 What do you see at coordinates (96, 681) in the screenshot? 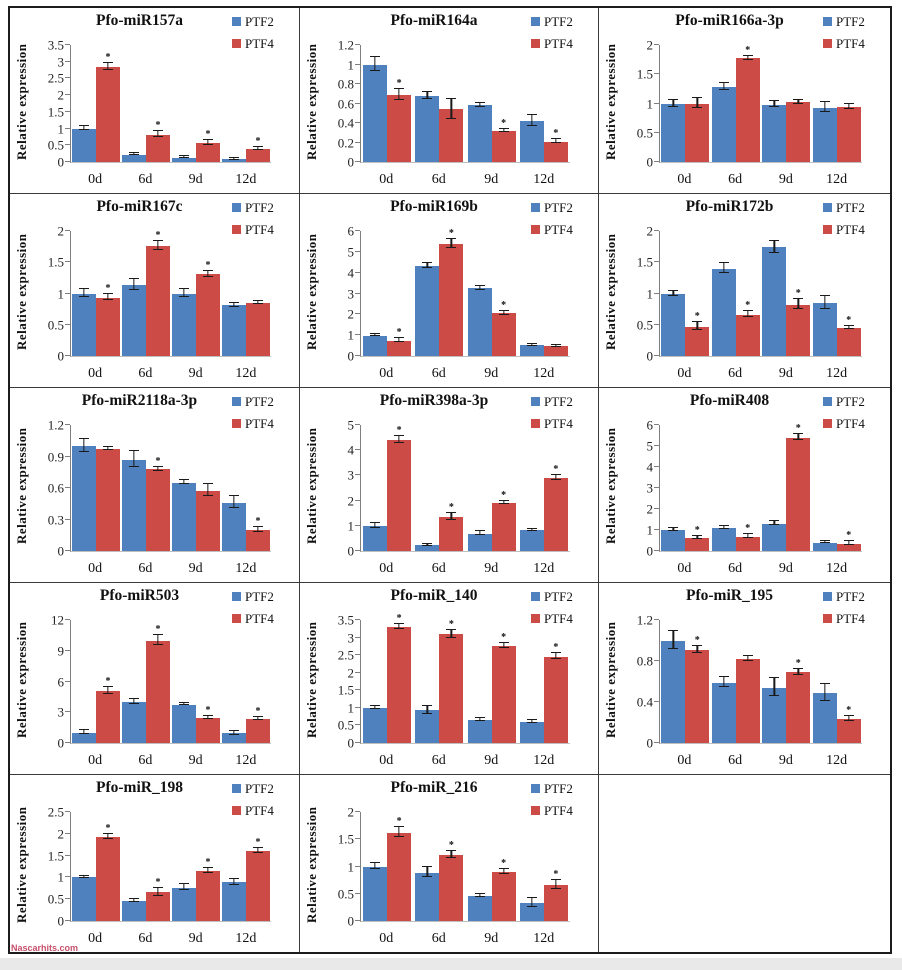
I see `bar-group-0d: *` at bounding box center [96, 681].